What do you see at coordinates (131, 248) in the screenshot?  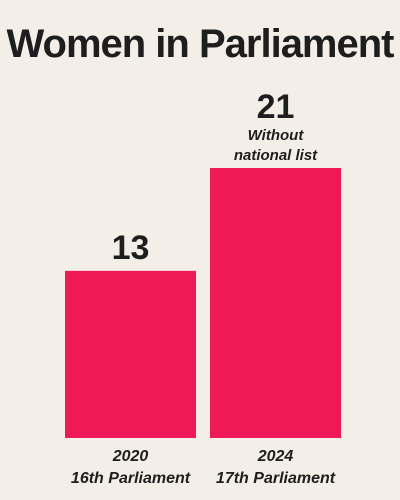 I see `value-label-2020: 13` at bounding box center [131, 248].